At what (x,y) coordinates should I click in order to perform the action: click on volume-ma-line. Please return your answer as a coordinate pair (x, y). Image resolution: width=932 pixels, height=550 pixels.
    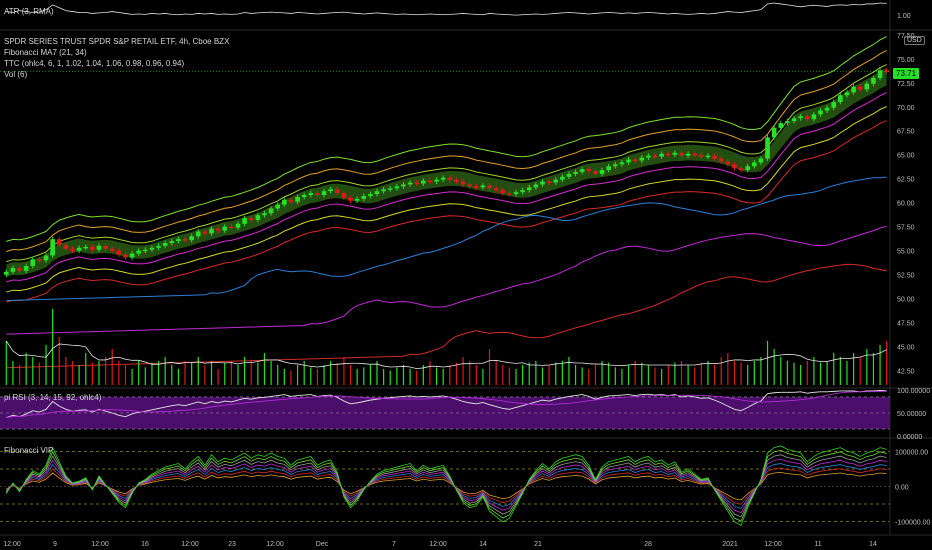
    Looking at the image, I should click on (446, 355).